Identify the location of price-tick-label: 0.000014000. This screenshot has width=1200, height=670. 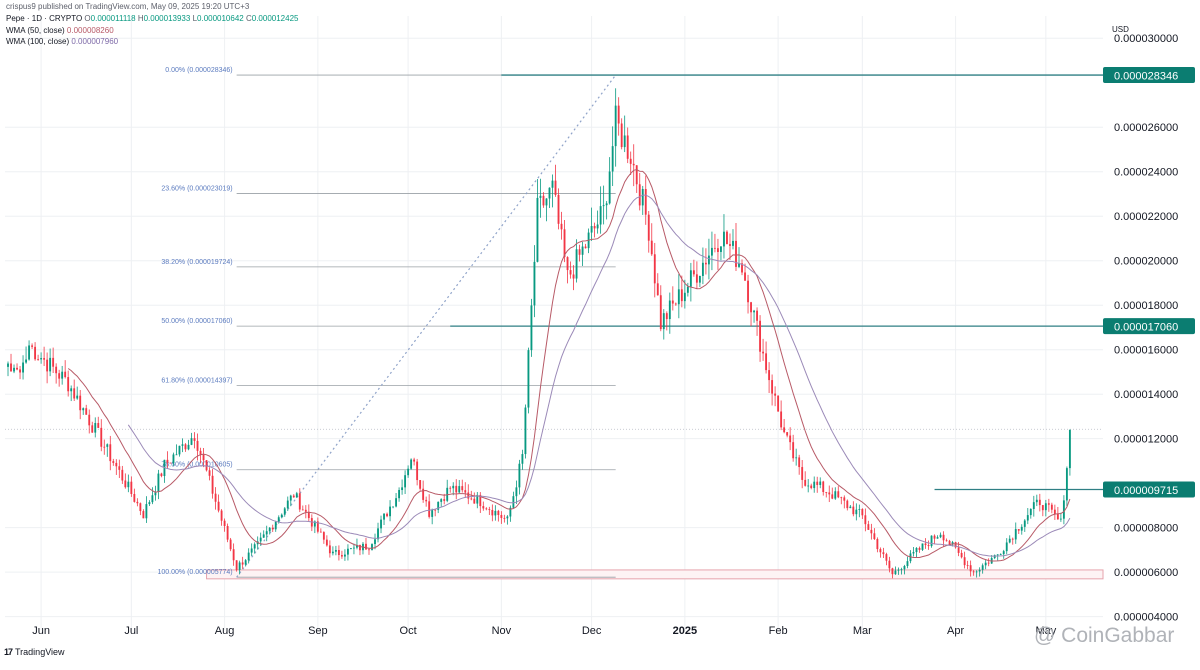
(1146, 395).